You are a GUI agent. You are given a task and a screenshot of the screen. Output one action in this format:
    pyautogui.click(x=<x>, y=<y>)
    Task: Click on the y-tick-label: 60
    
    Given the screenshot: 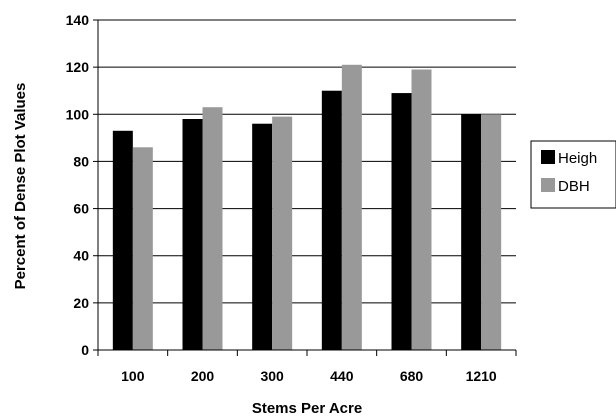 What is the action you would take?
    pyautogui.click(x=81, y=209)
    